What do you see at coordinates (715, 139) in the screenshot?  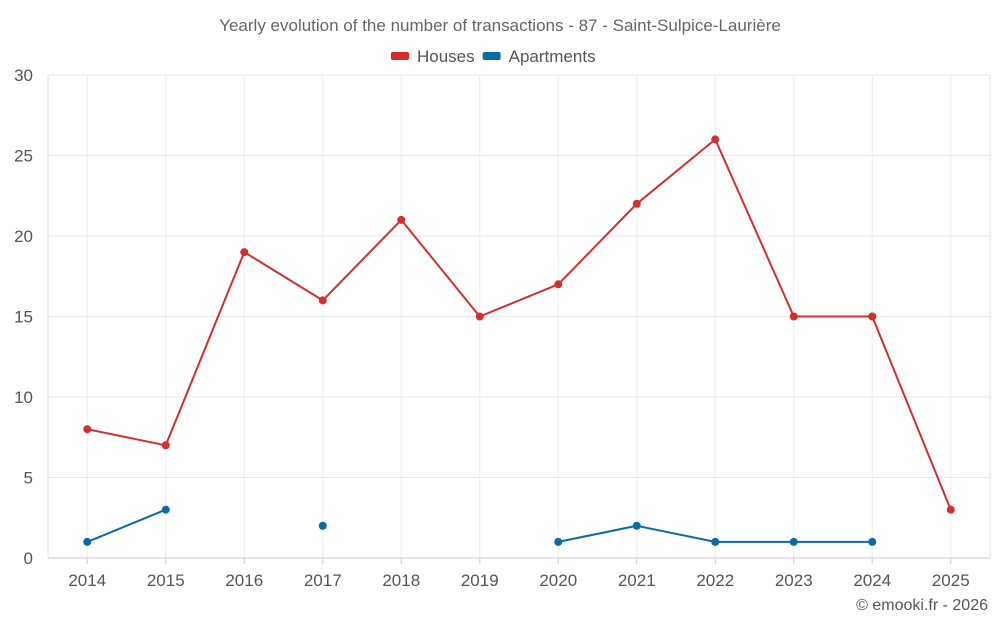 I see `data-point-houses-2022` at bounding box center [715, 139].